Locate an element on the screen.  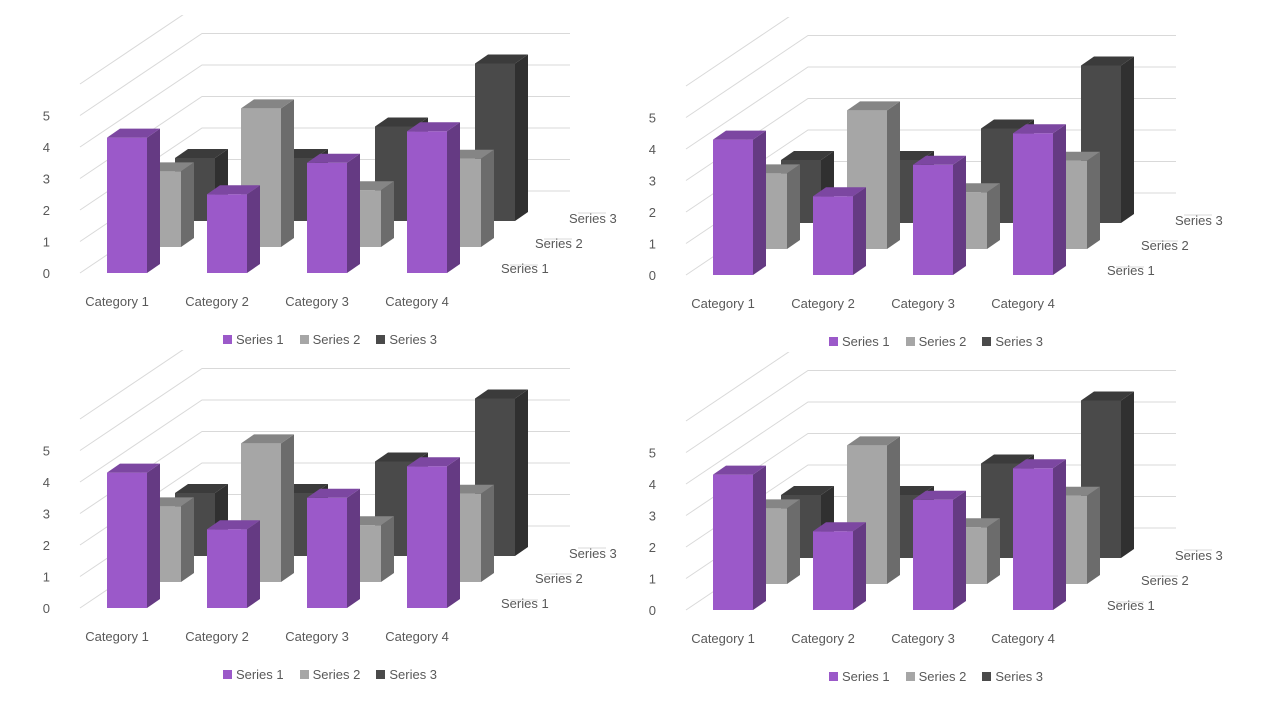
depth-label: Series 1 is located at coordinates (1131, 605).